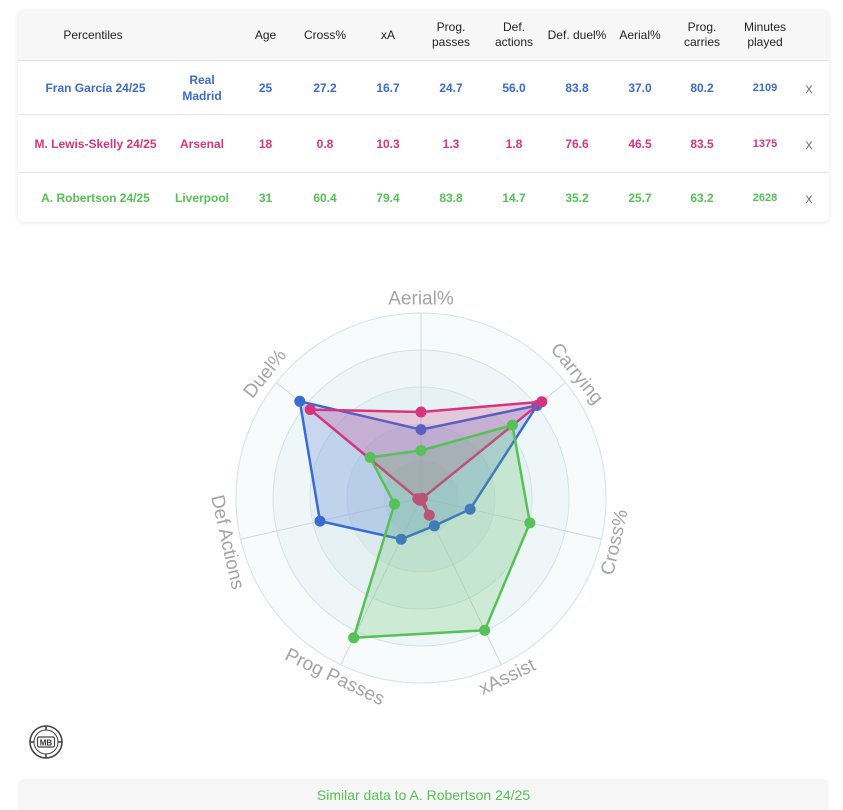 Image resolution: width=843 pixels, height=810 pixels. I want to click on def-actions-value: 56.0, so click(514, 88).